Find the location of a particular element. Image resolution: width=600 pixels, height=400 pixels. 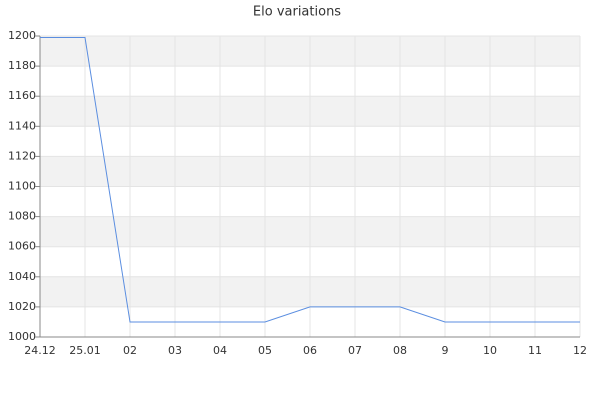

x-tick-label: 04 is located at coordinates (220, 350).